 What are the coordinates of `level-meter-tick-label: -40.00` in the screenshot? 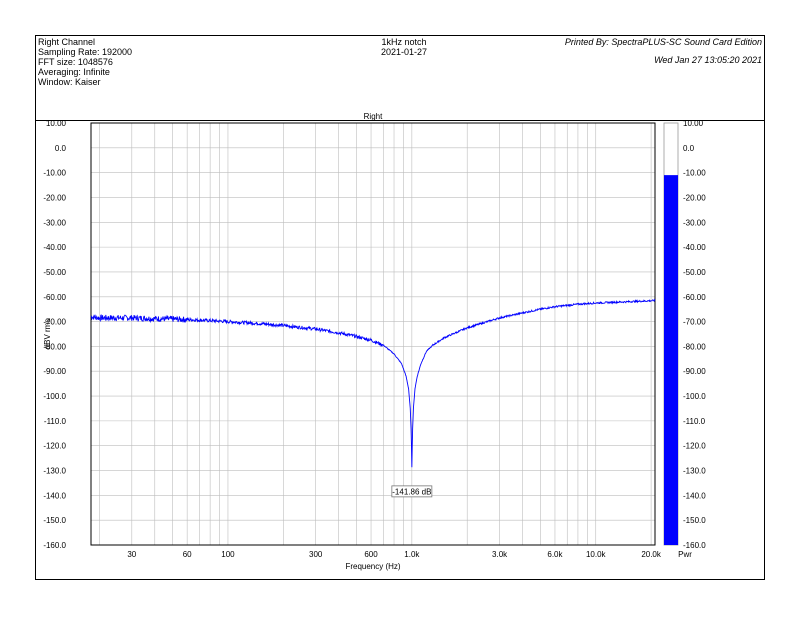 It's located at (694, 247).